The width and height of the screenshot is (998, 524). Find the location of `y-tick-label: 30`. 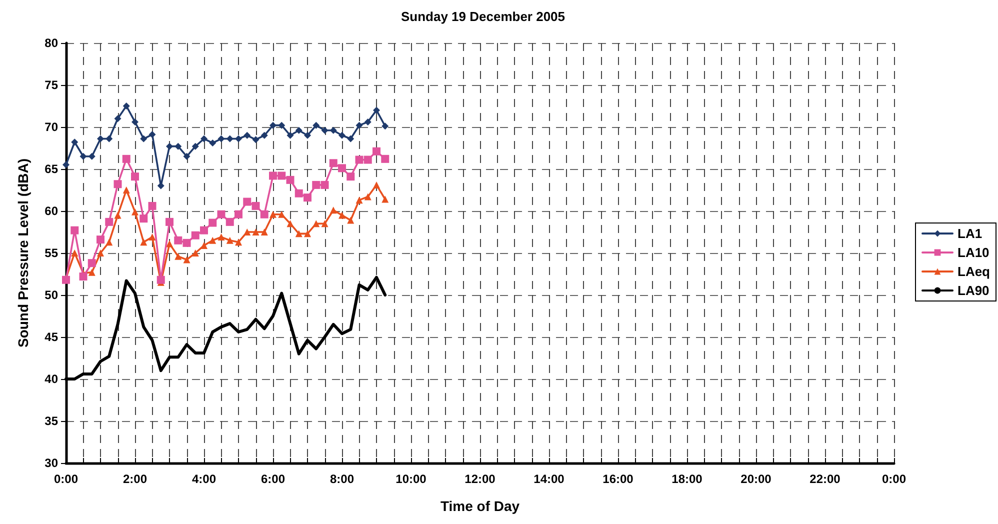

y-tick-label: 30 is located at coordinates (51, 463).